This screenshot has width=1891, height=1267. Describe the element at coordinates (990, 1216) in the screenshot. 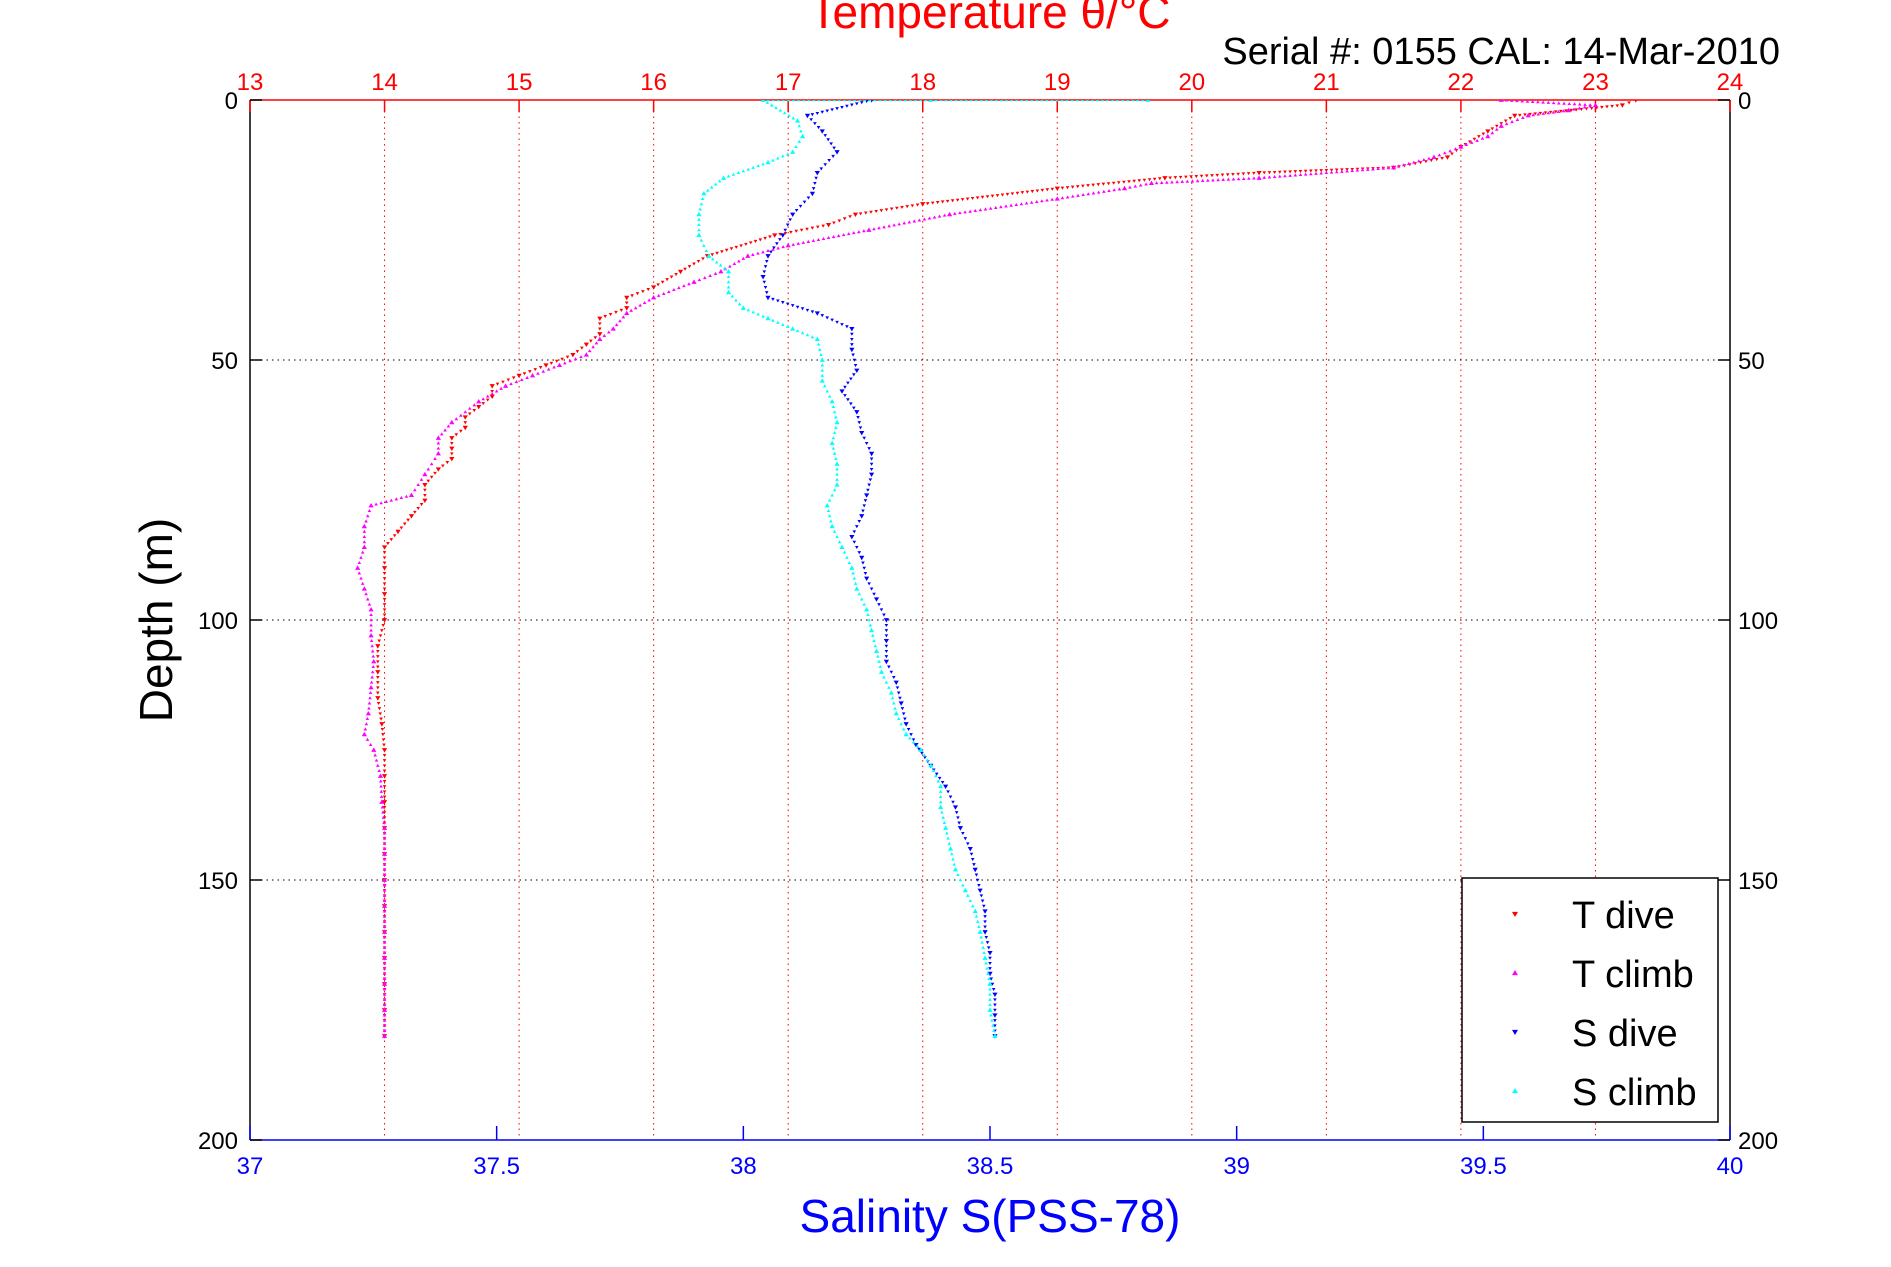

I see `x-axis-bottom-label: Salinity S(PSS-78)` at that location.